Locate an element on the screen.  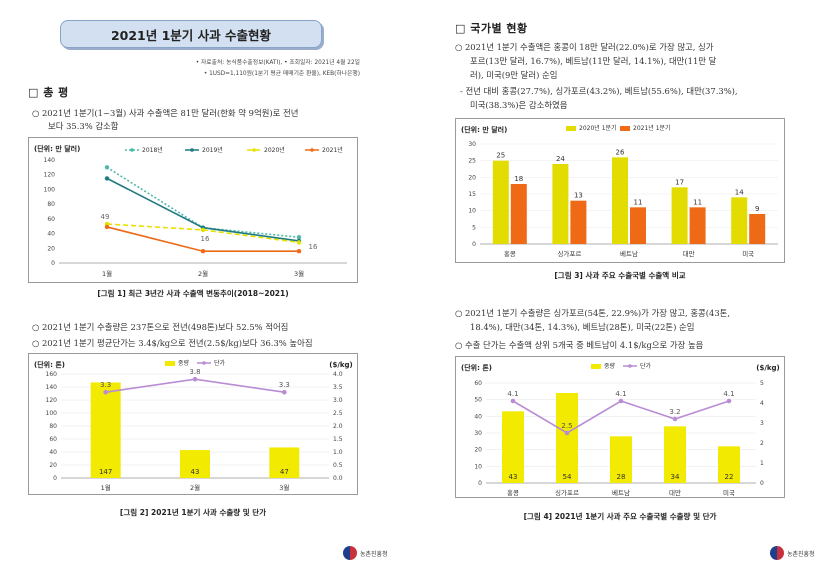
yoy-bullet-line2: 미국(38.3%)은 감소하였음 is located at coordinates (519, 105).